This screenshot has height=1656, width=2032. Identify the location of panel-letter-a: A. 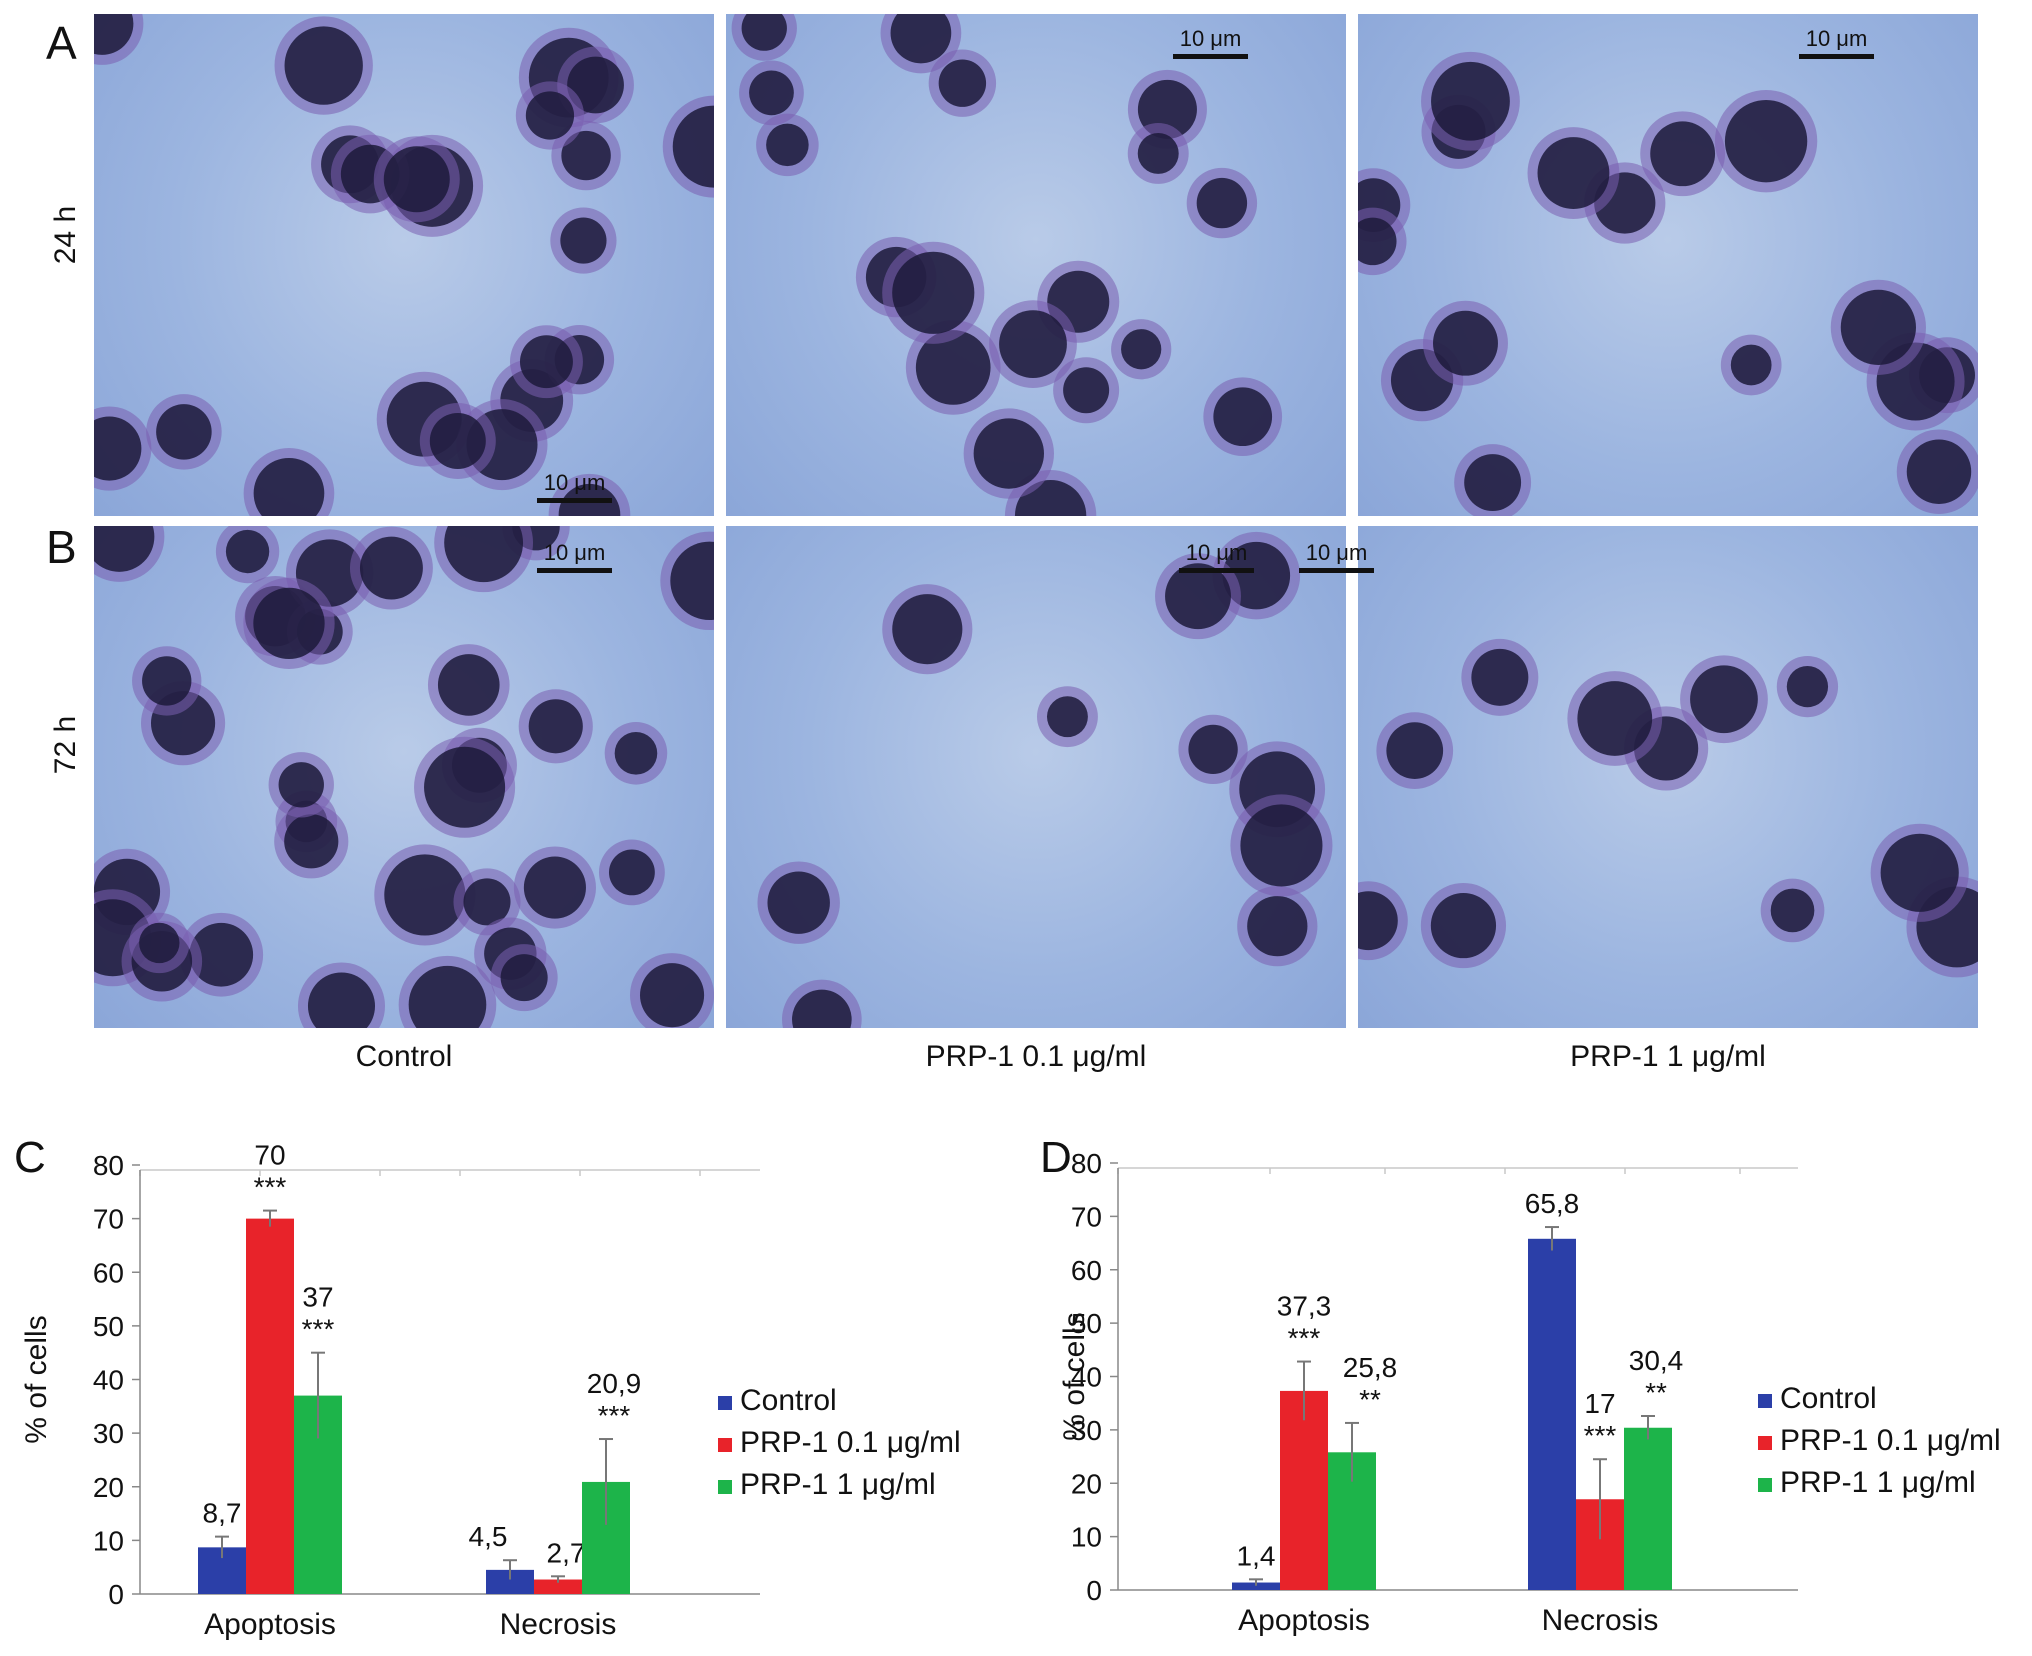
(61, 43).